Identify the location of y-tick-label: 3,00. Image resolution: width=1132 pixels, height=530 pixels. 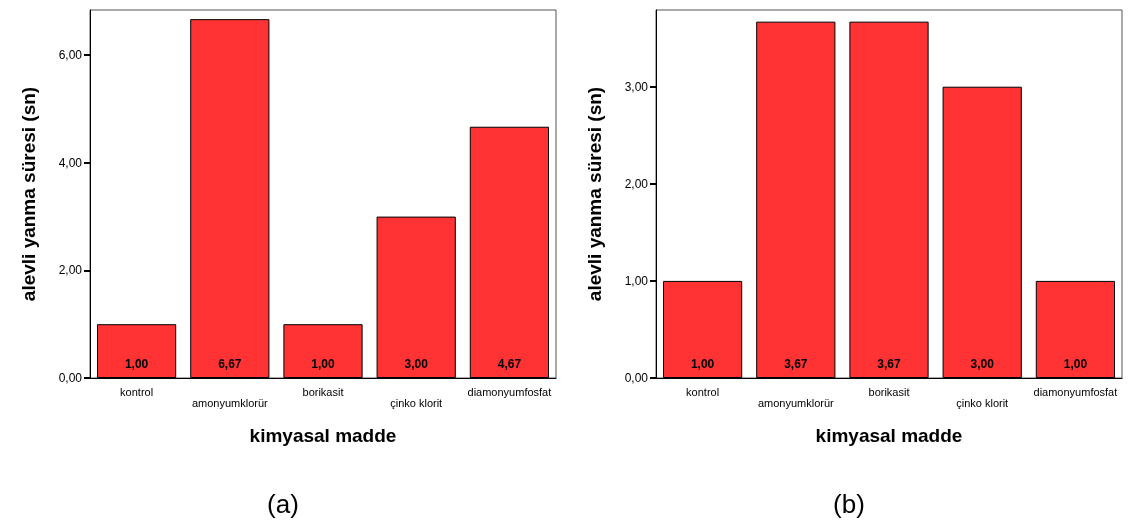
(636, 86).